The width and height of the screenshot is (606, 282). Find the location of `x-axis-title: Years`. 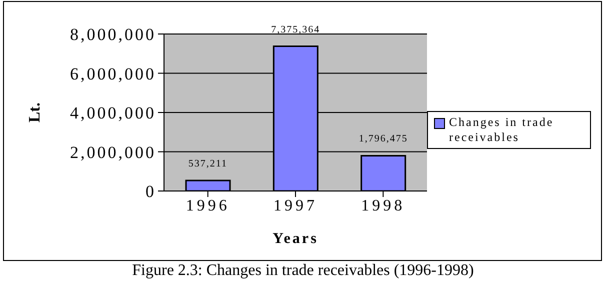

x-axis-title: Years is located at coordinates (295, 239).